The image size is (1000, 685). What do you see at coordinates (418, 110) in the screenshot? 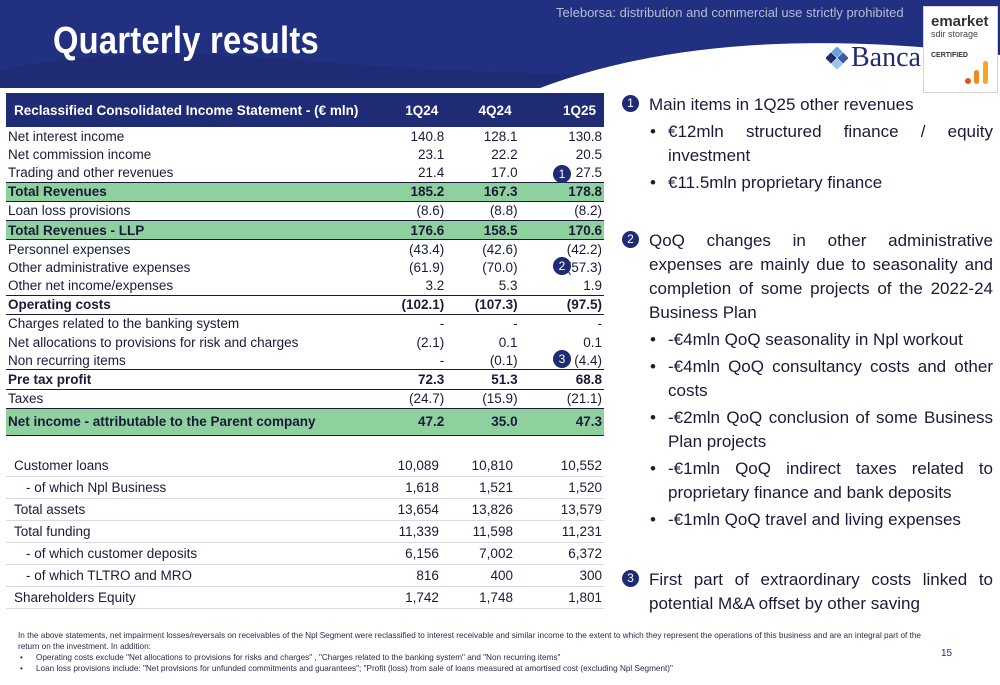
I see `col-header-1q24: 1Q24` at bounding box center [418, 110].